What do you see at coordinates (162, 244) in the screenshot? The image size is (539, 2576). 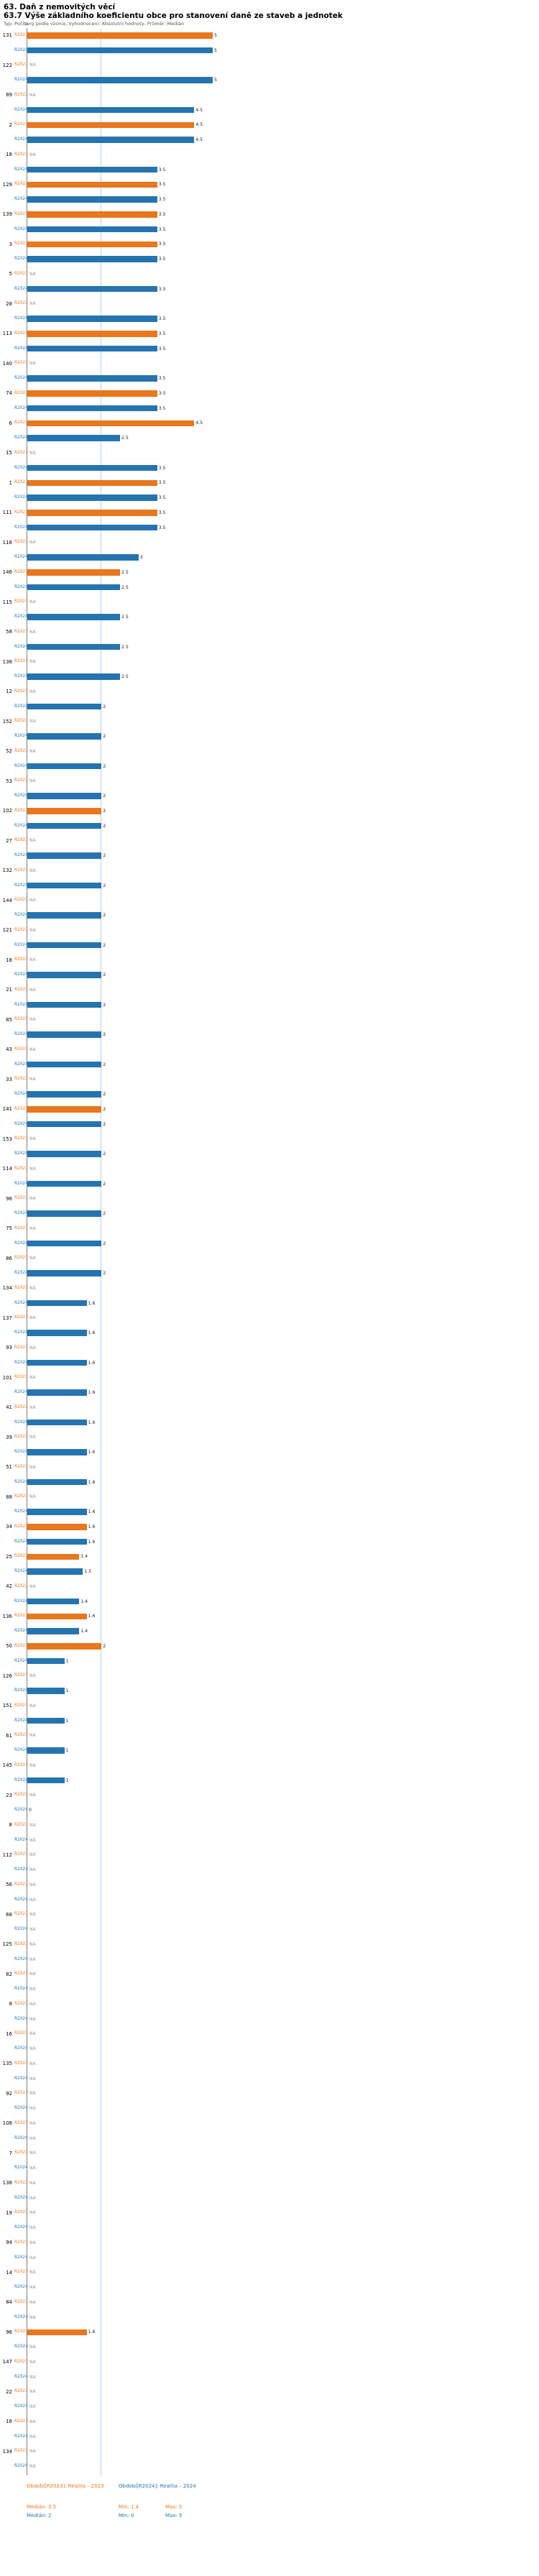 I see `bar-value-label: 3.5` at bounding box center [162, 244].